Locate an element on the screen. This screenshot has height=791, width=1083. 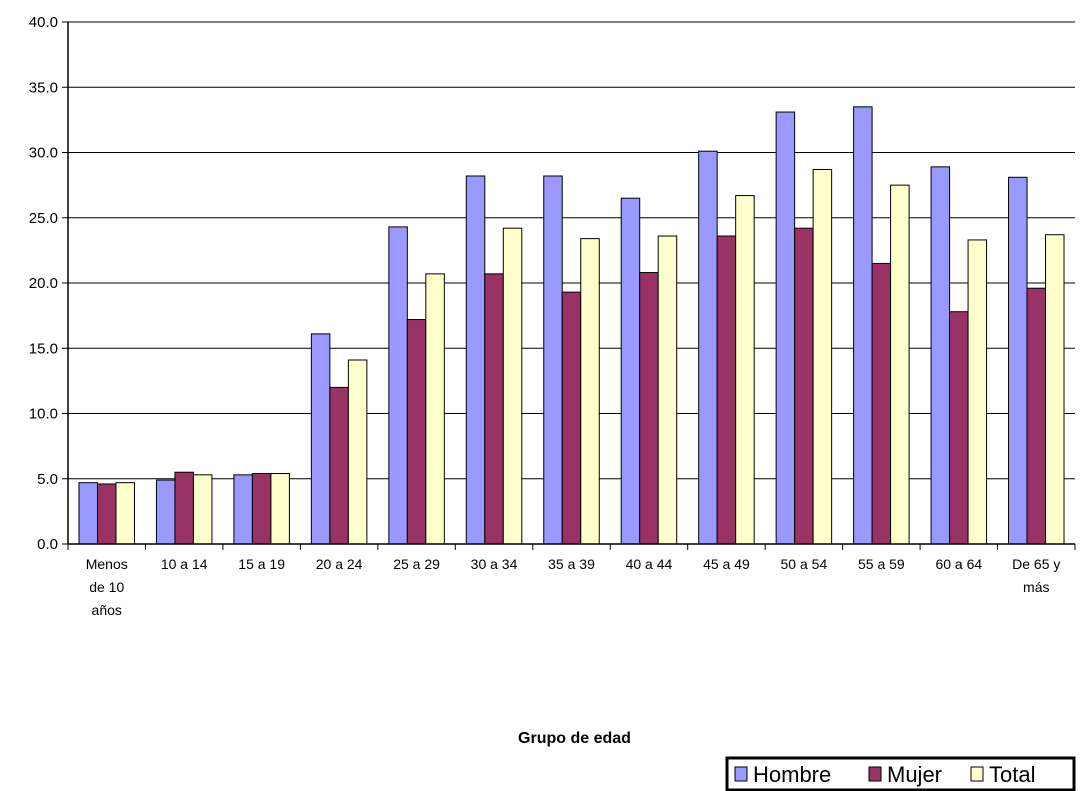
x-tick-label: años is located at coordinates (107, 610).